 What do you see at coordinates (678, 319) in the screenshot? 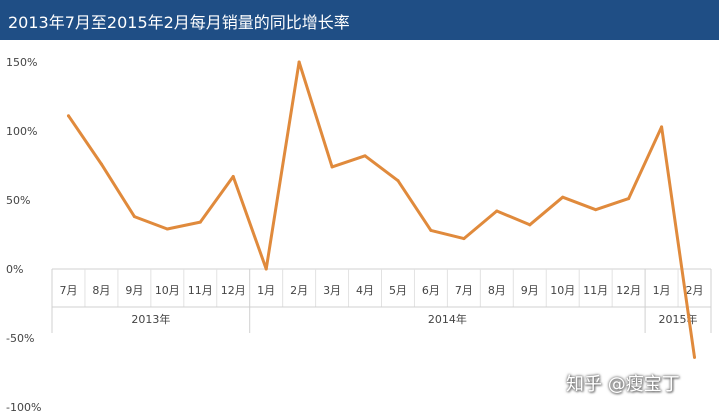
I see `group-label: 2015年` at bounding box center [678, 319].